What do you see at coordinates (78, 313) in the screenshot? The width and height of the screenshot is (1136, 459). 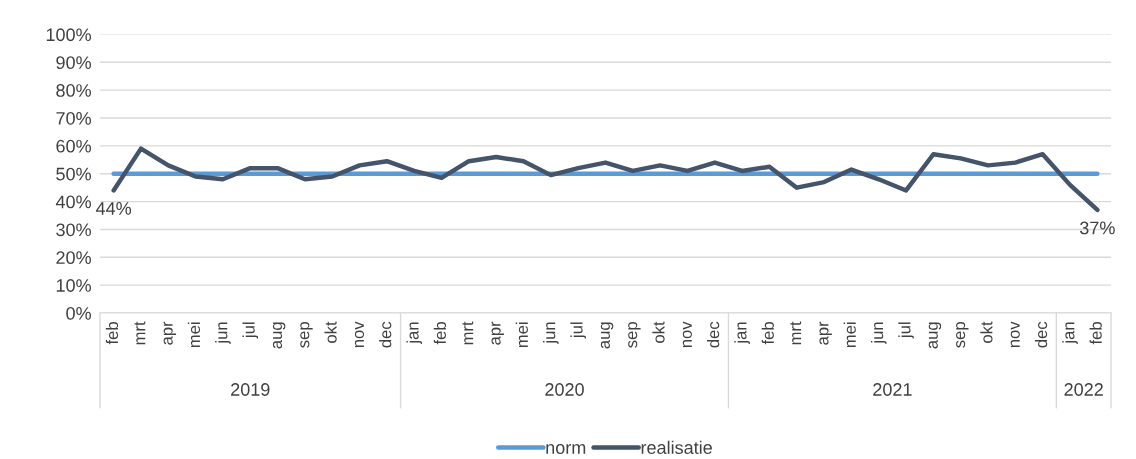 I see `y-tick-label: 0%` at bounding box center [78, 313].